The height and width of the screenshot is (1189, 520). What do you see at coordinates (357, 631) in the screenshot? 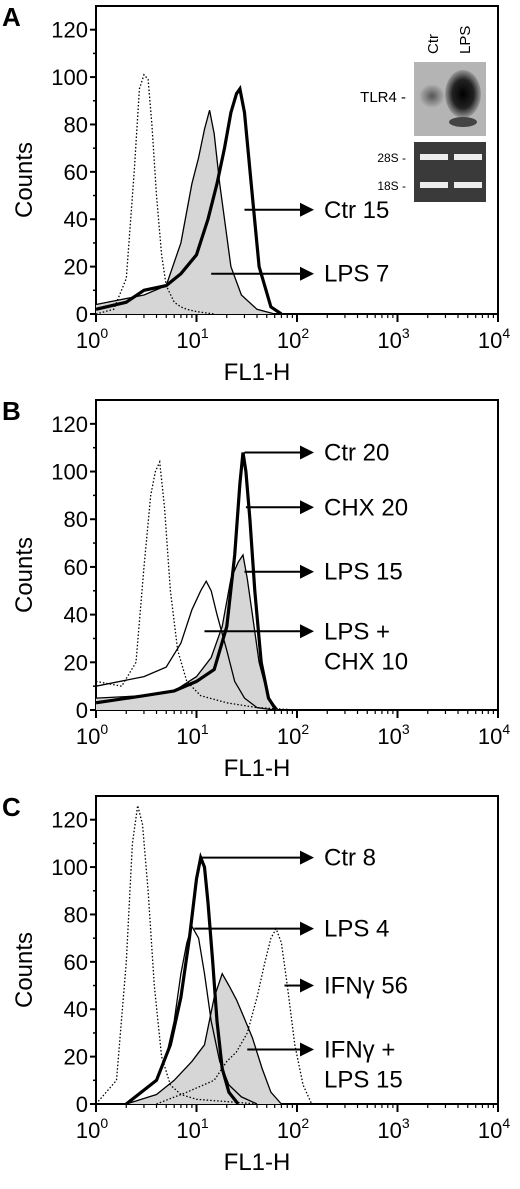
I see `legend-label: LPS +` at bounding box center [357, 631].